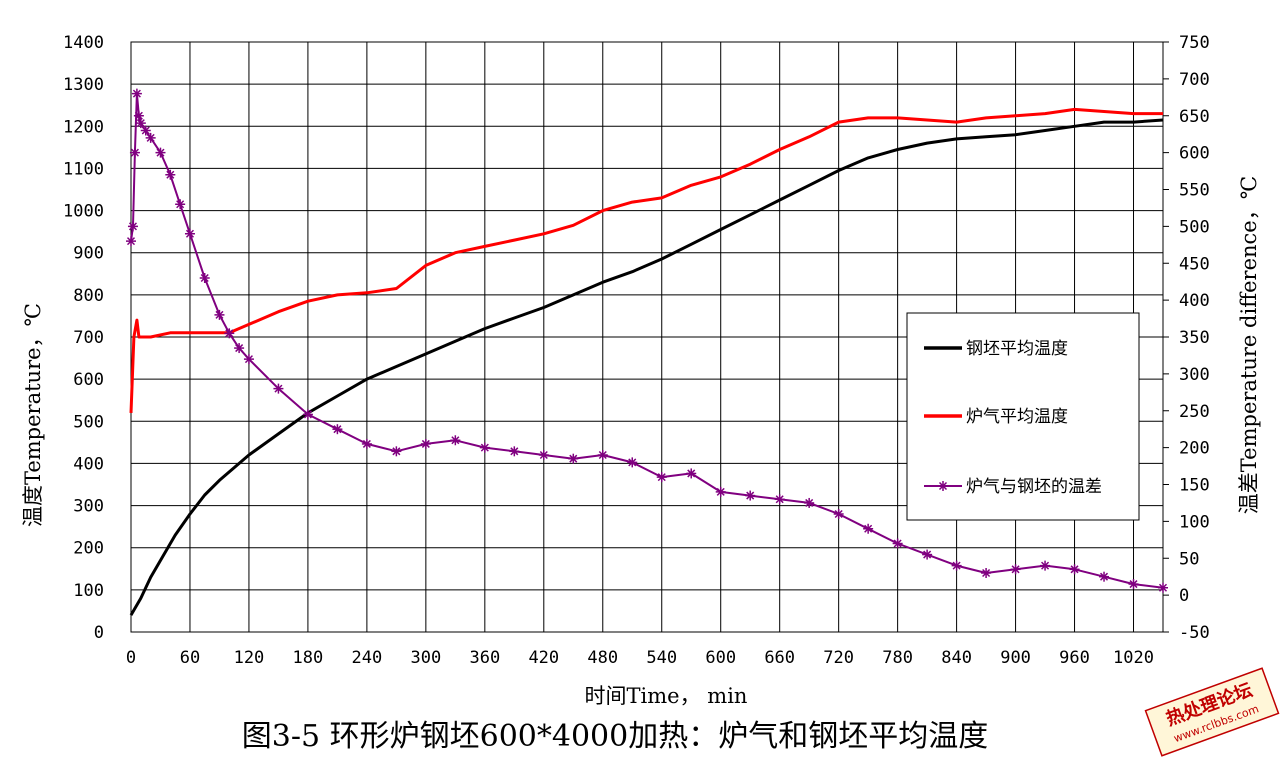 The height and width of the screenshot is (758, 1288). Describe the element at coordinates (1194, 43) in the screenshot. I see `y2-tick-label: 750` at that location.